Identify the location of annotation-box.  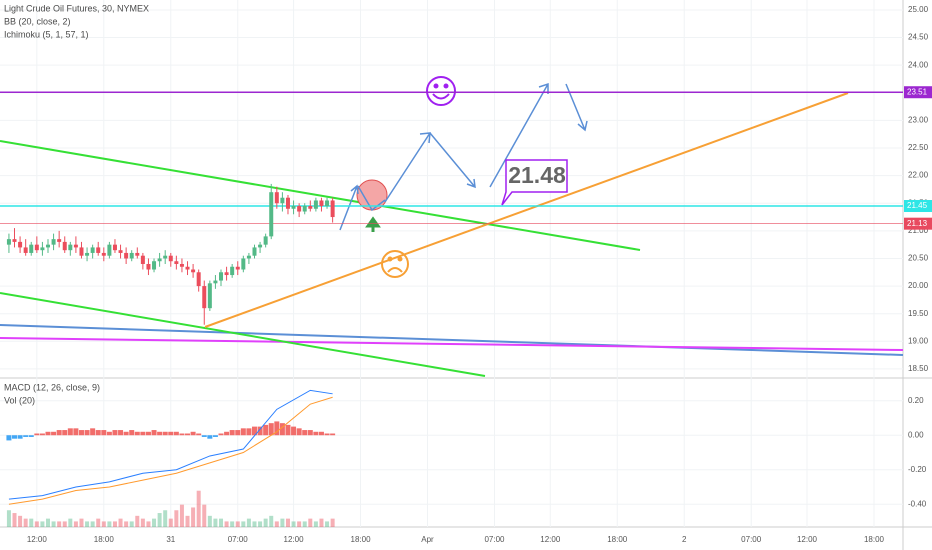
(534, 182).